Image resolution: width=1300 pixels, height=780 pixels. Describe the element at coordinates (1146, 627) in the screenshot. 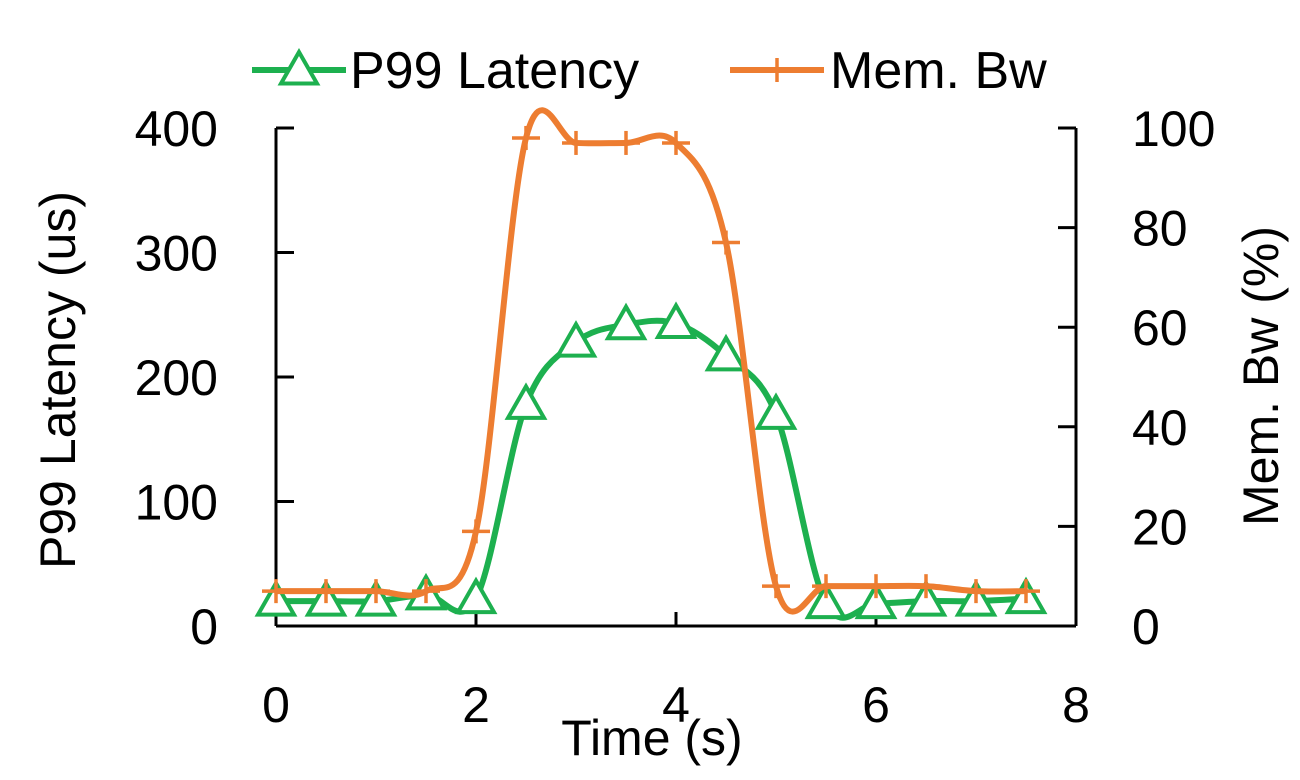

I see `y-tick-label-right: 0` at that location.